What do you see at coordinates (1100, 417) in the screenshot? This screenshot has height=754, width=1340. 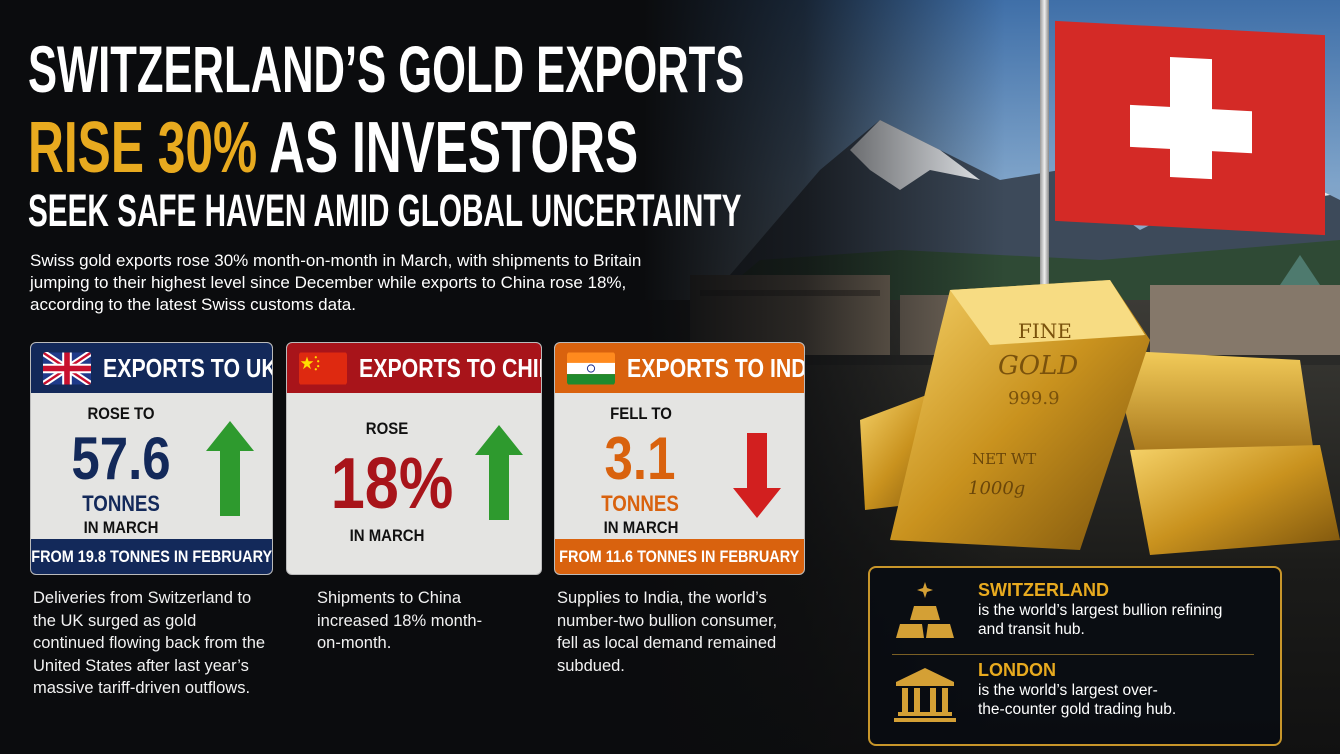 I see `gold-bars-image: FINE GOLD 999.9 NET WT 1000g` at bounding box center [1100, 417].